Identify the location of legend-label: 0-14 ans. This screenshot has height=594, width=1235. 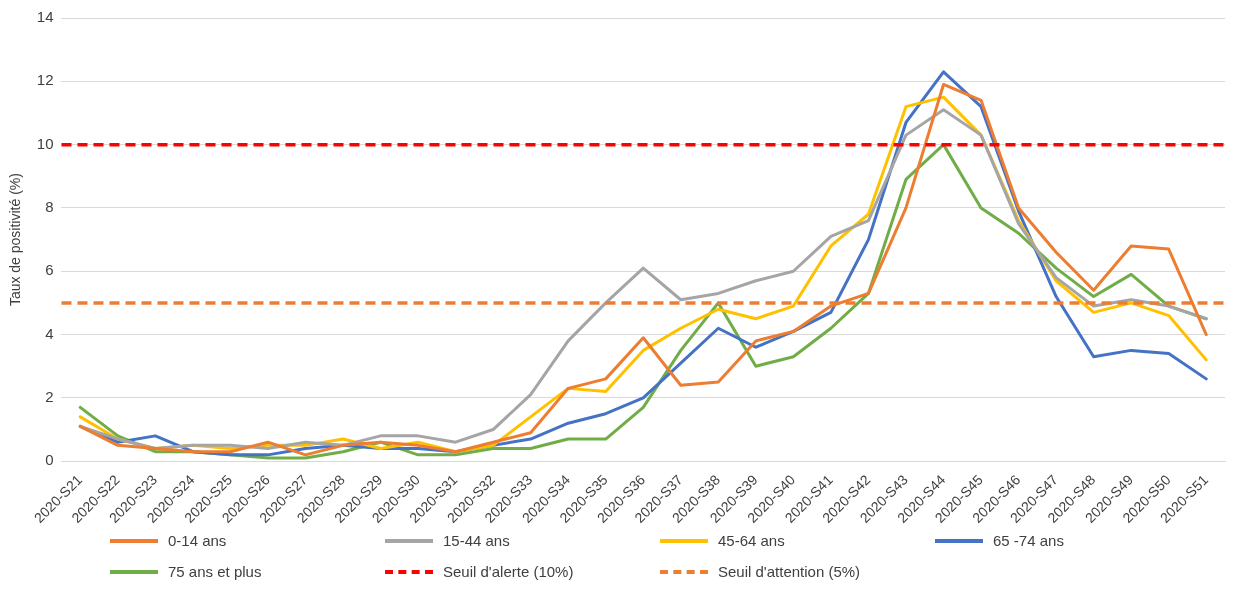
(197, 540).